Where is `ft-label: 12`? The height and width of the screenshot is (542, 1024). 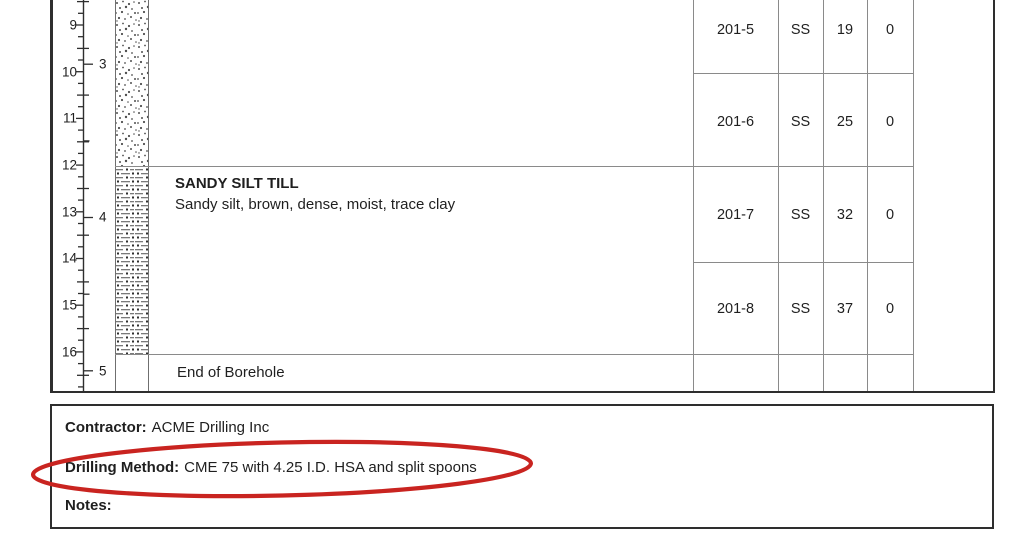
ft-label: 12 is located at coordinates (69, 165).